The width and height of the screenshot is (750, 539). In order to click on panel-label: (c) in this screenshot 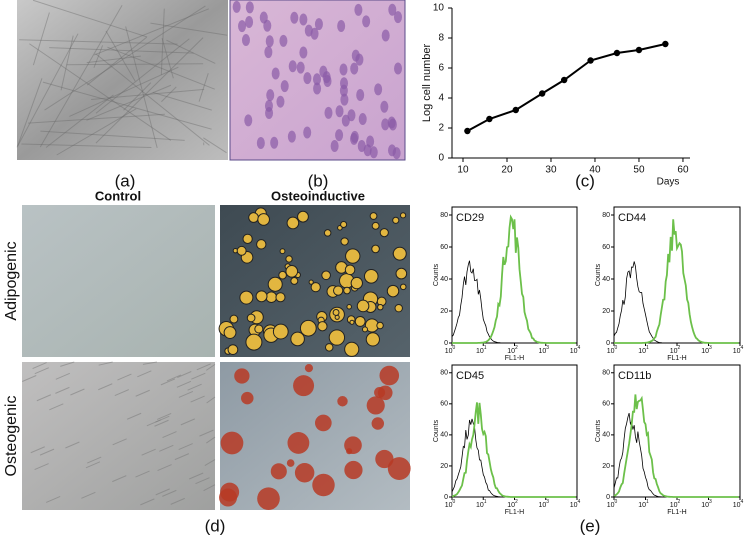, I will do `click(585, 180)`.